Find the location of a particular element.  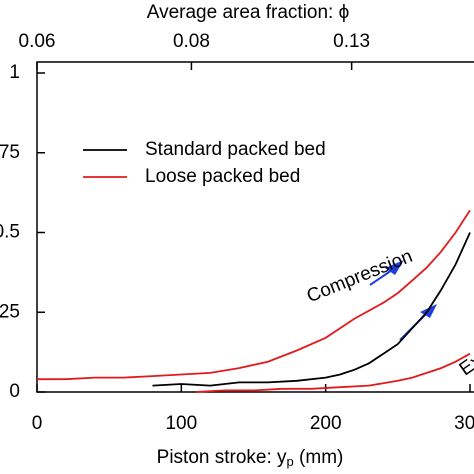

x-axis-label: Piston stroke: yp (mm) is located at coordinates (250, 458).